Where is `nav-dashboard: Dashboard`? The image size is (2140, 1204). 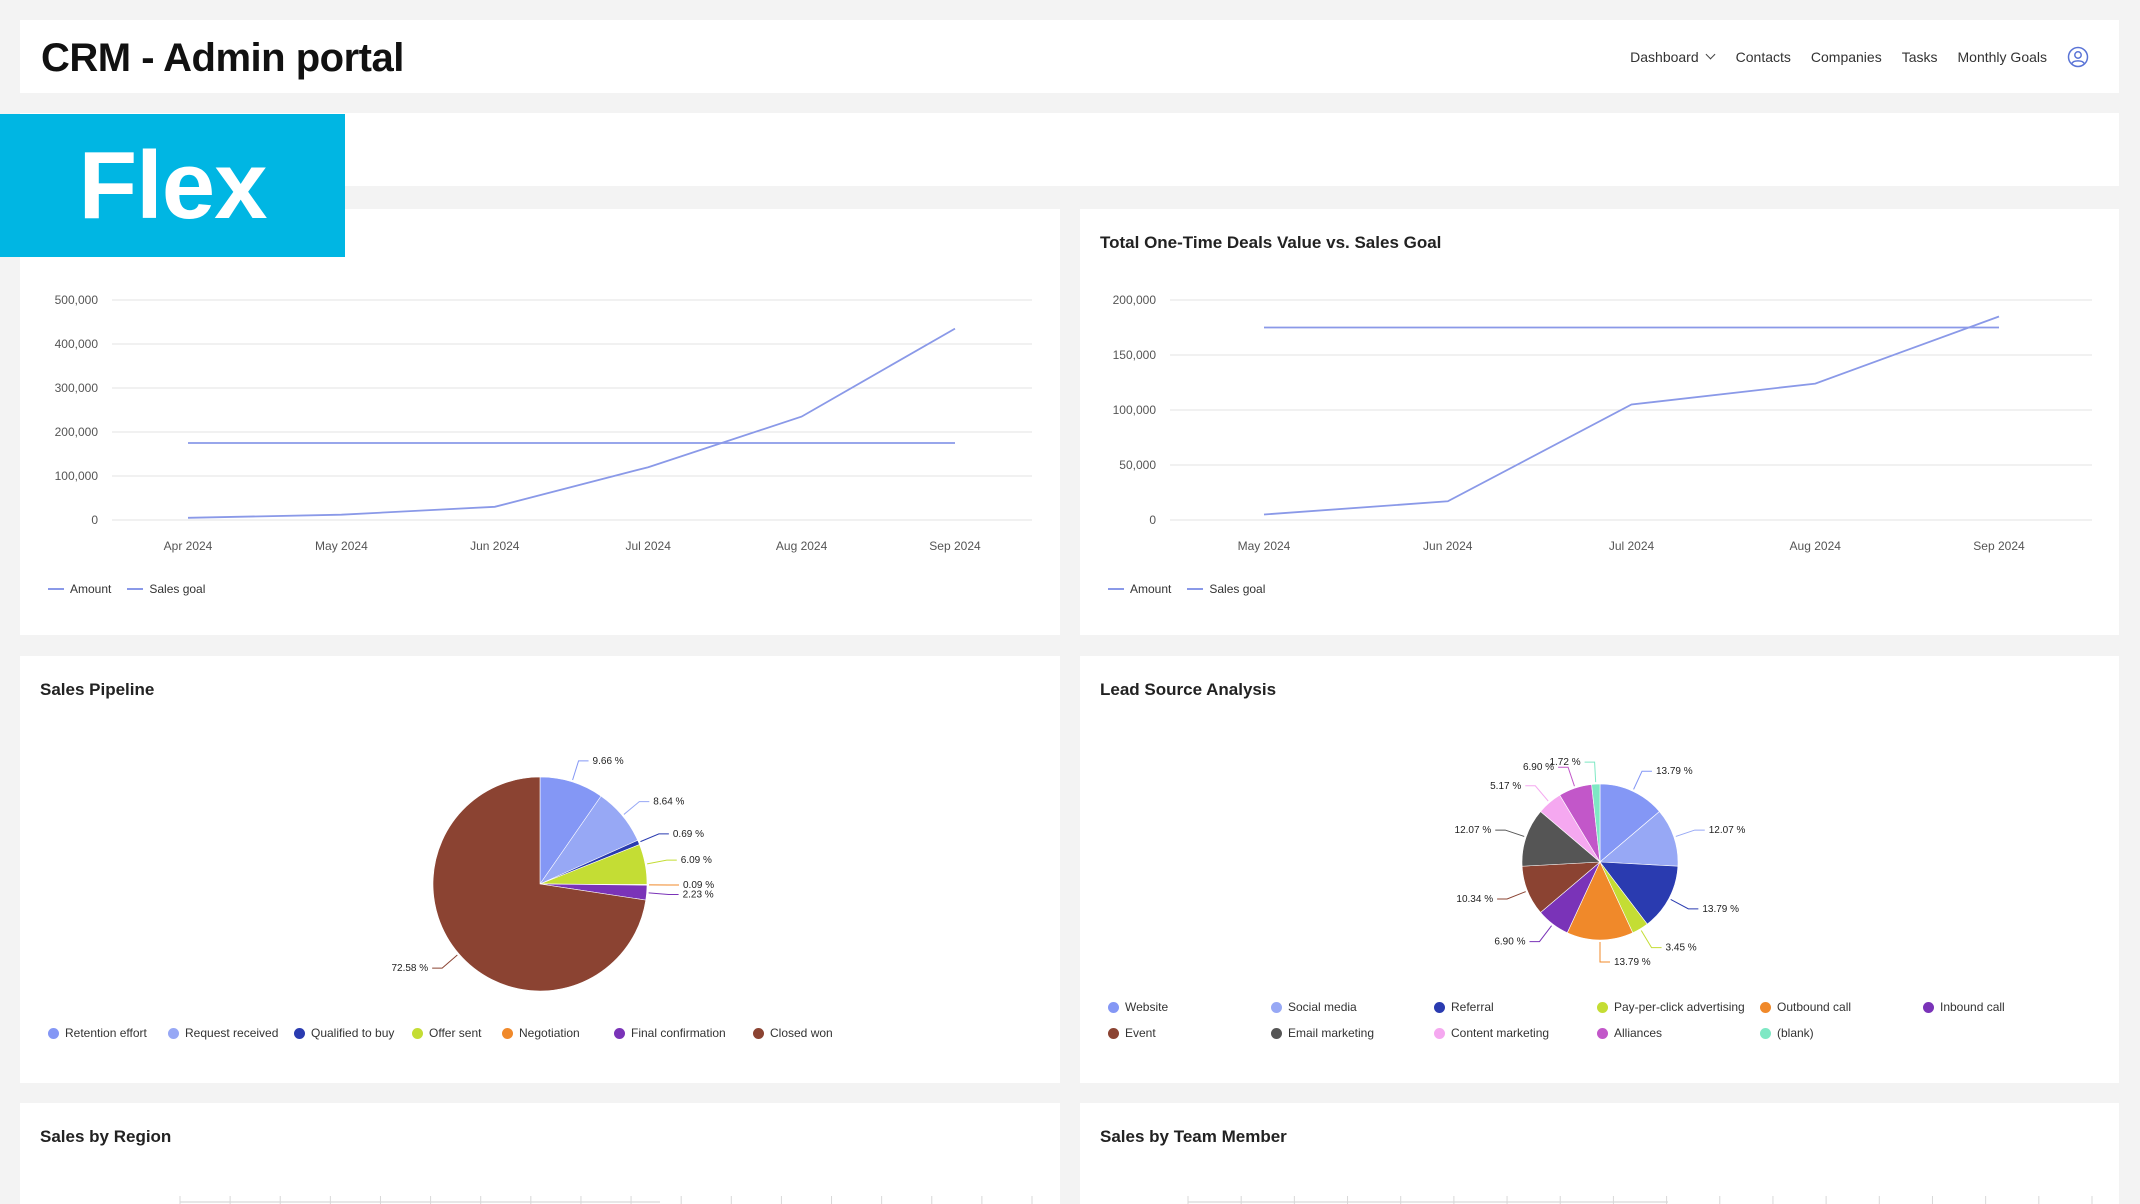 nav-dashboard: Dashboard is located at coordinates (1673, 57).